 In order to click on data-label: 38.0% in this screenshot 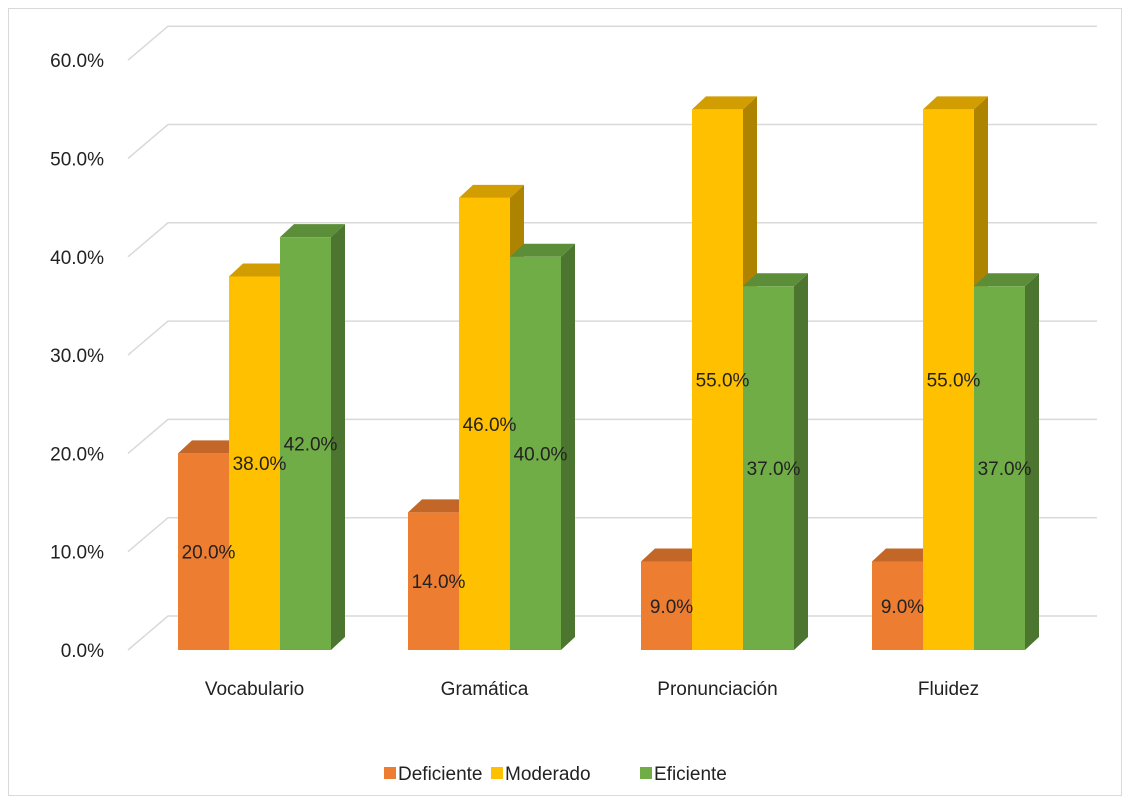, I will do `click(260, 464)`.